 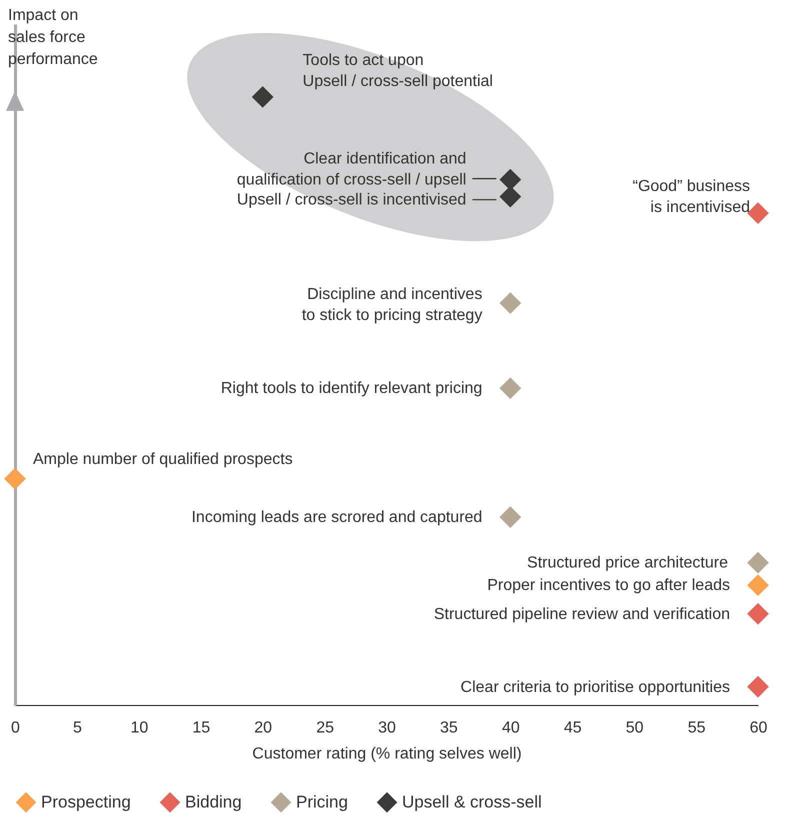 What do you see at coordinates (691, 197) in the screenshot?
I see `annotation: “Good” business is incentivised` at bounding box center [691, 197].